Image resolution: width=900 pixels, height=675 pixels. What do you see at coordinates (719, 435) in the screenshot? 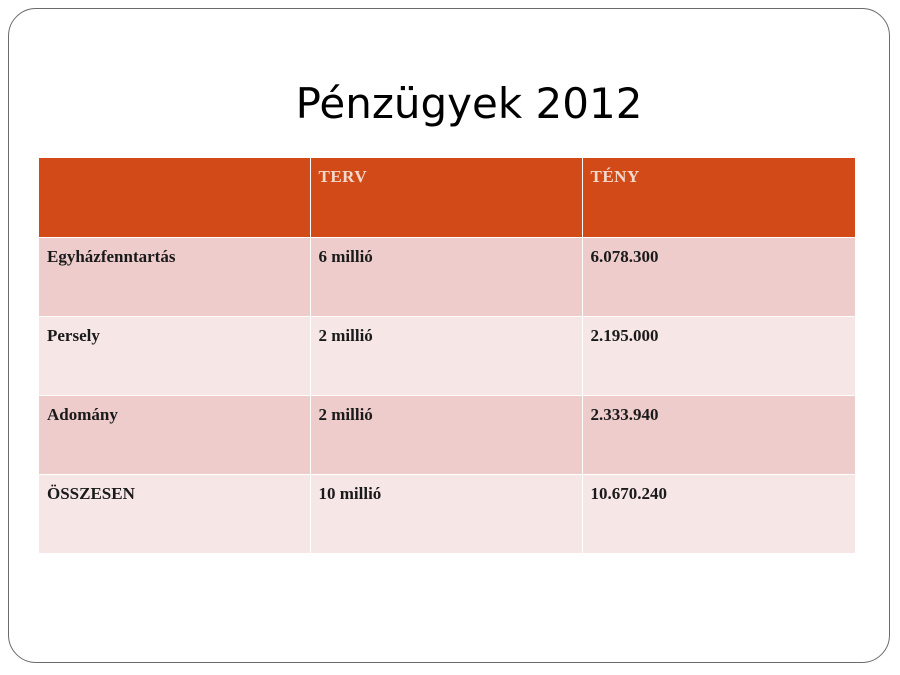
I see `actual-value-cell: 2.333.940` at bounding box center [719, 435].